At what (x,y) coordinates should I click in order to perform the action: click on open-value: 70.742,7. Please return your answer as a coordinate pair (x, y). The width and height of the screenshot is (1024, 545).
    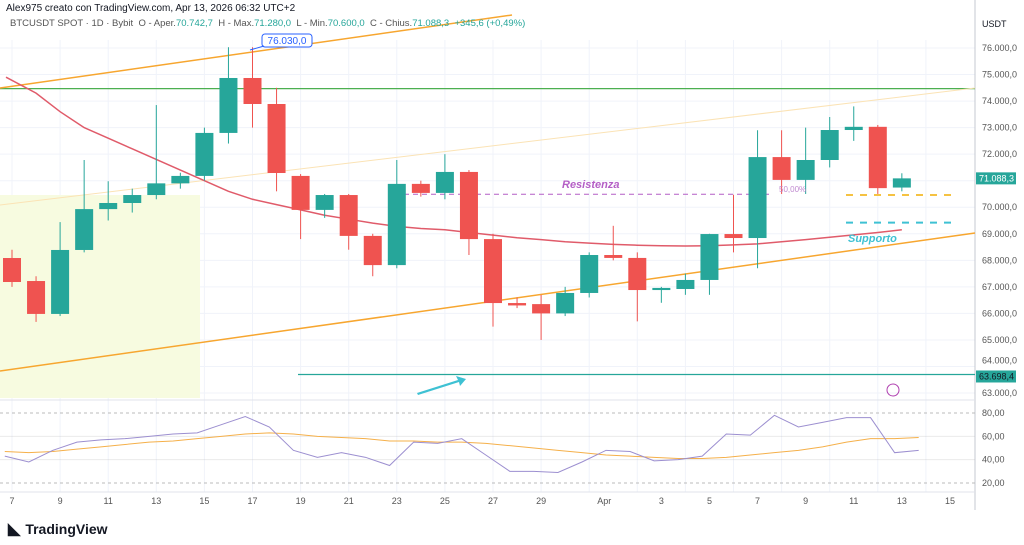
    Looking at the image, I should click on (194, 23).